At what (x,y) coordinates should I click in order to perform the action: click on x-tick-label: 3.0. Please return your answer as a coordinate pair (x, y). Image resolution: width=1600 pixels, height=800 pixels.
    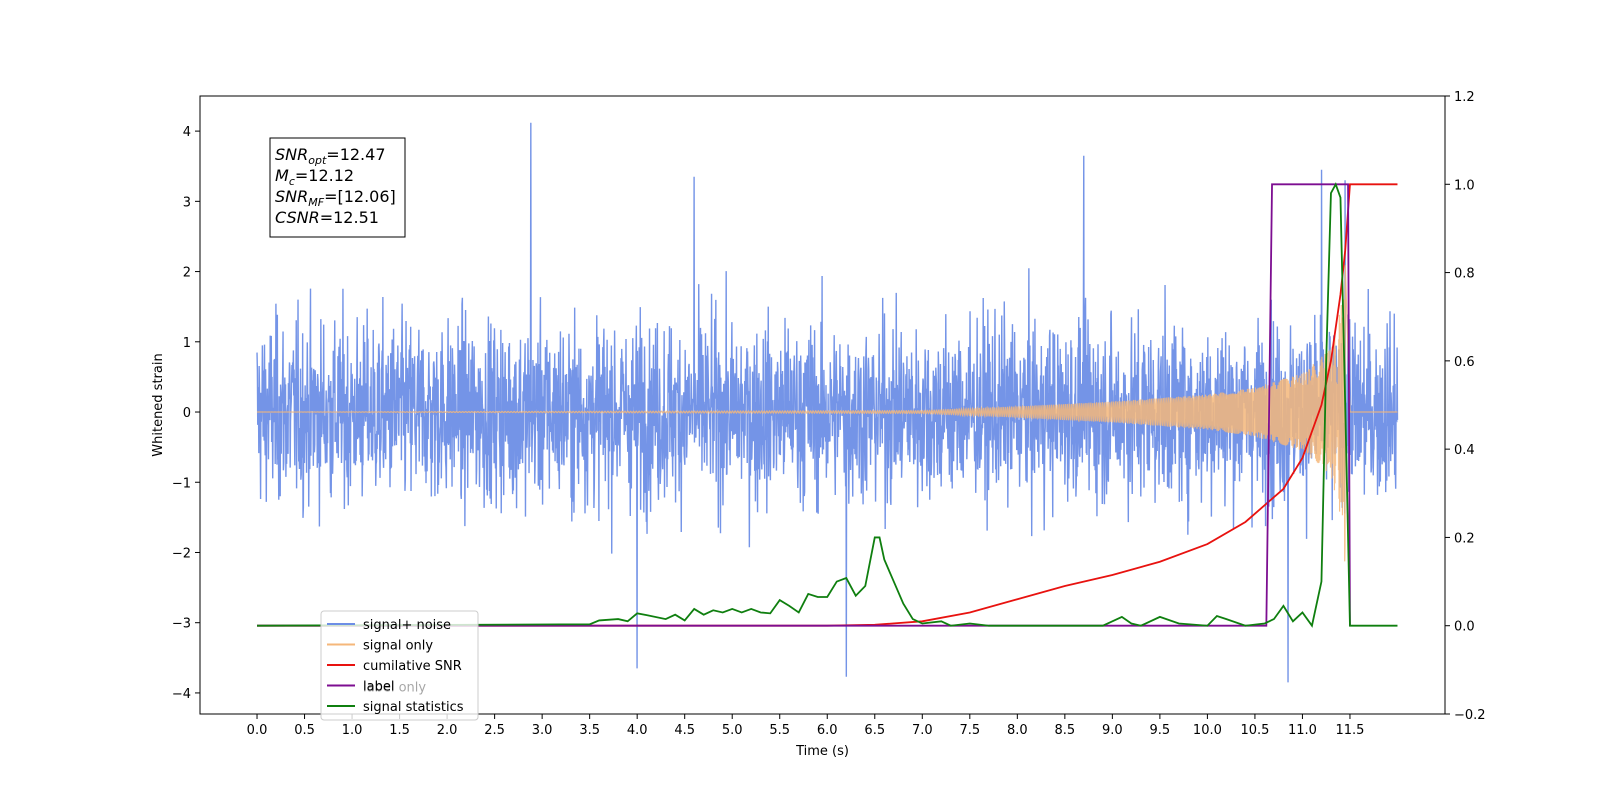
    Looking at the image, I should click on (542, 730).